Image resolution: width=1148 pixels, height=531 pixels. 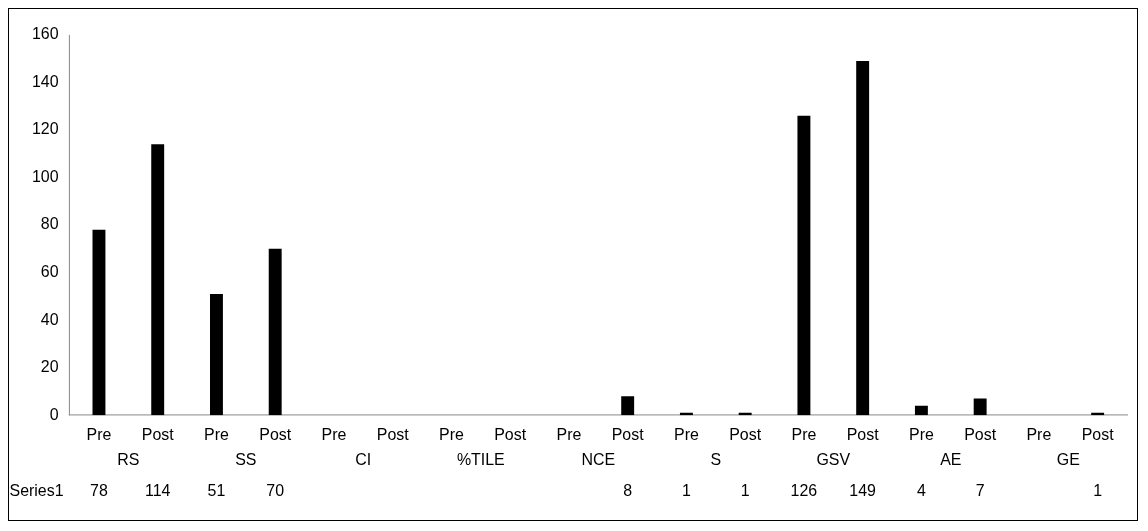 What do you see at coordinates (99, 491) in the screenshot?
I see `data-label: 78` at bounding box center [99, 491].